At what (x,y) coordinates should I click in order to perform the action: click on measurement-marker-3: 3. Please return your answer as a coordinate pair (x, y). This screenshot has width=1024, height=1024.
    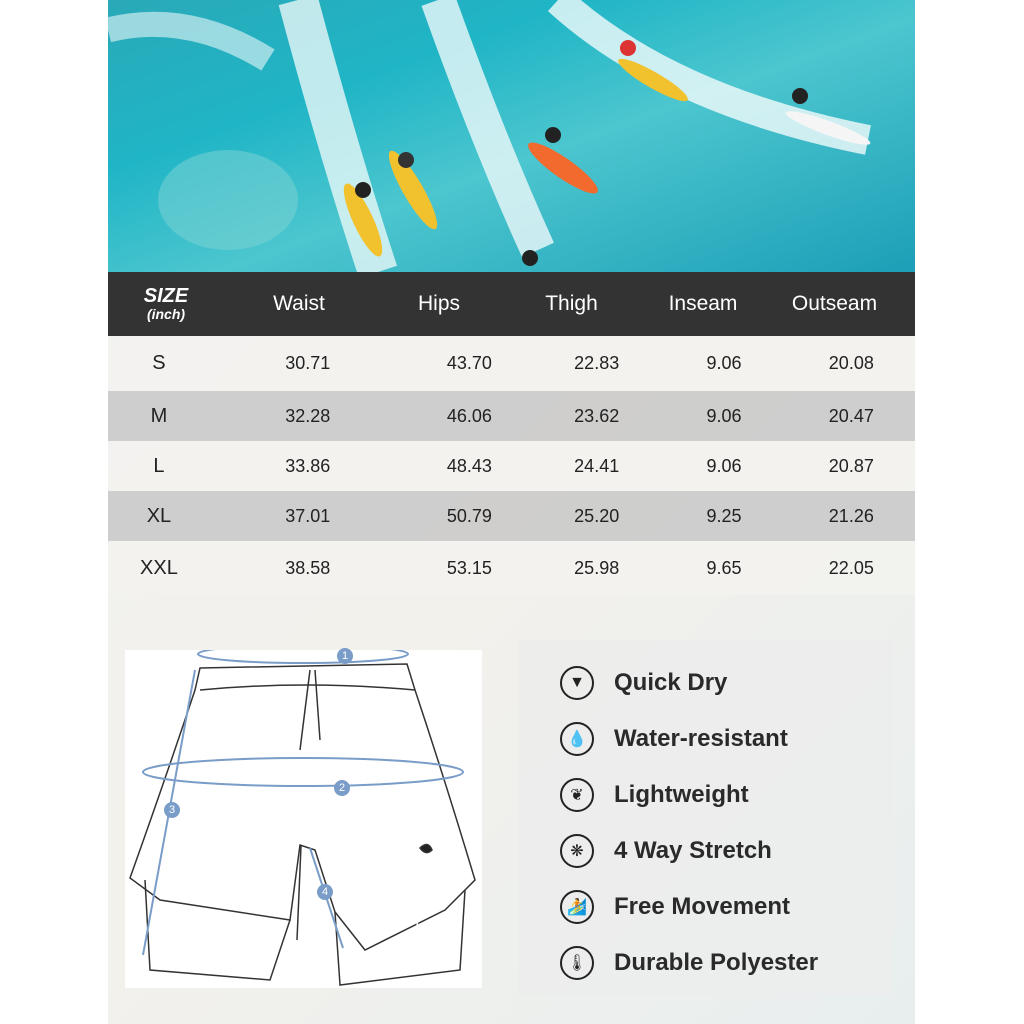
    Looking at the image, I should click on (172, 810).